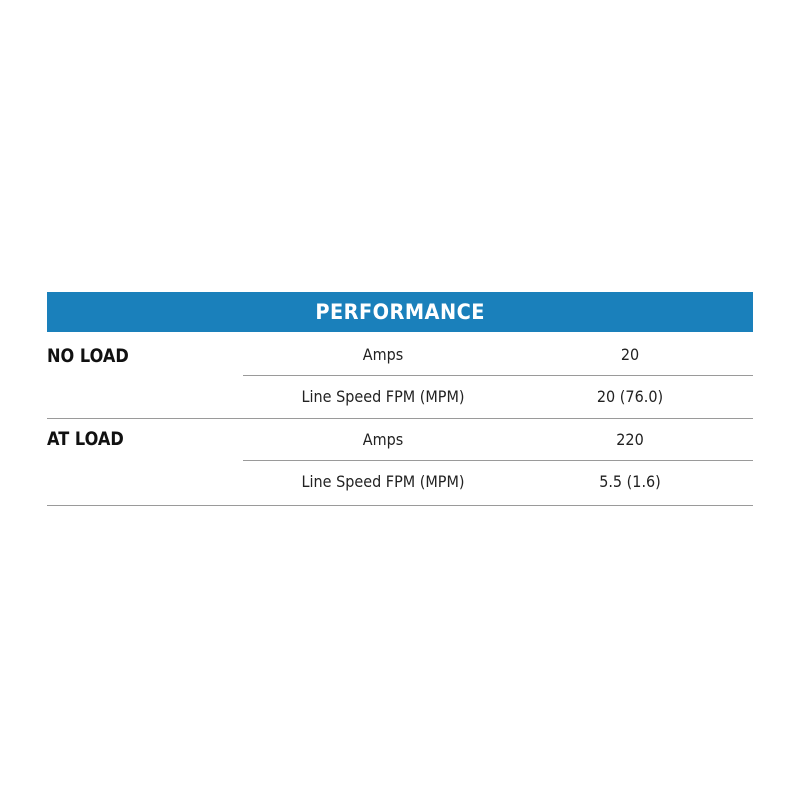  Describe the element at coordinates (630, 396) in the screenshot. I see `row-value: 20 (76.0)` at that location.